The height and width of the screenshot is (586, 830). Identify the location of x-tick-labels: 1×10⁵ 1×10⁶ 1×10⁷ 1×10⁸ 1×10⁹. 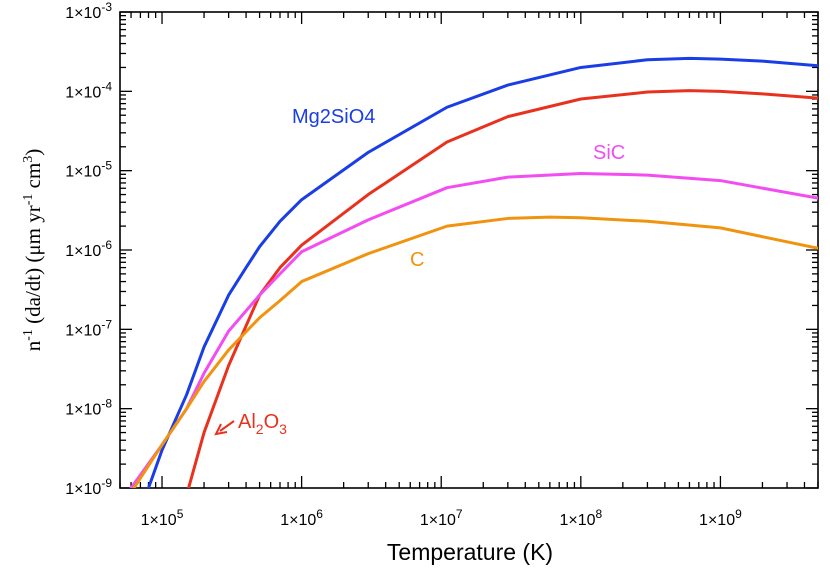
(441, 518).